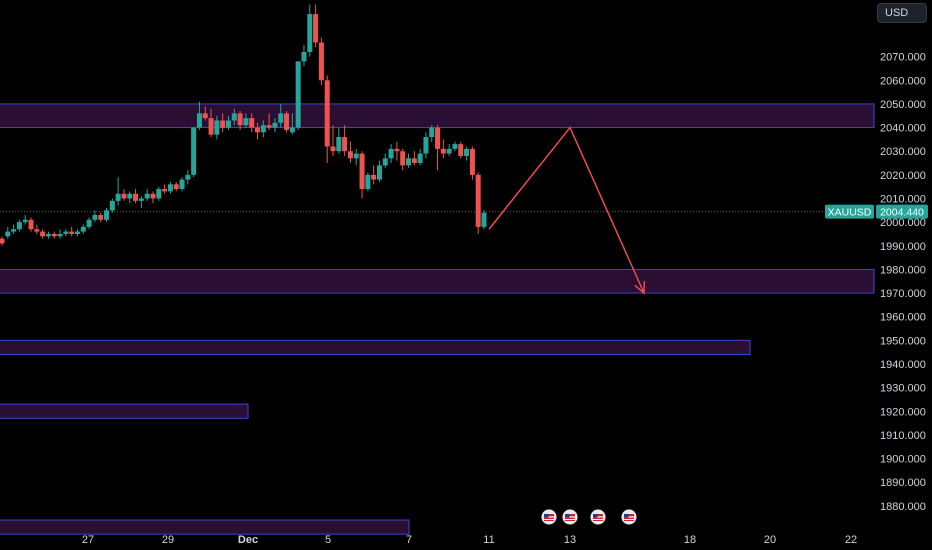 Image resolution: width=932 pixels, height=550 pixels. Describe the element at coordinates (903, 152) in the screenshot. I see `price-tick-label: 2030.000` at that location.